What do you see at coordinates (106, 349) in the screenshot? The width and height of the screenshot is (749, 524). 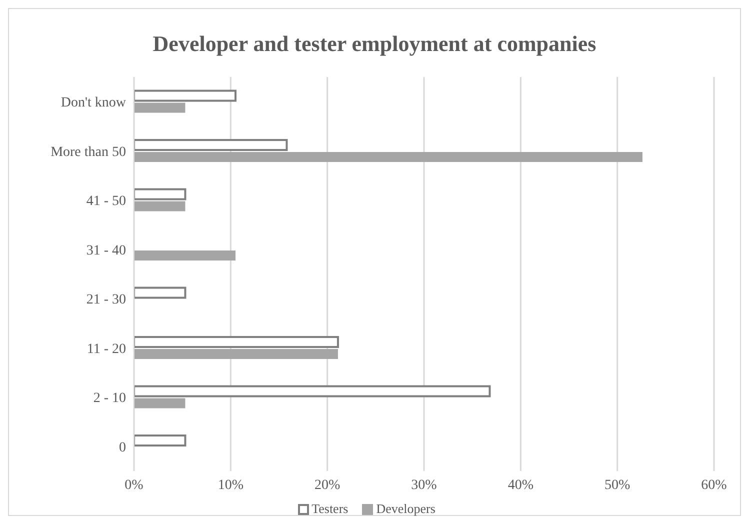 I see `y-tick-label: 11 - 20` at bounding box center [106, 349].